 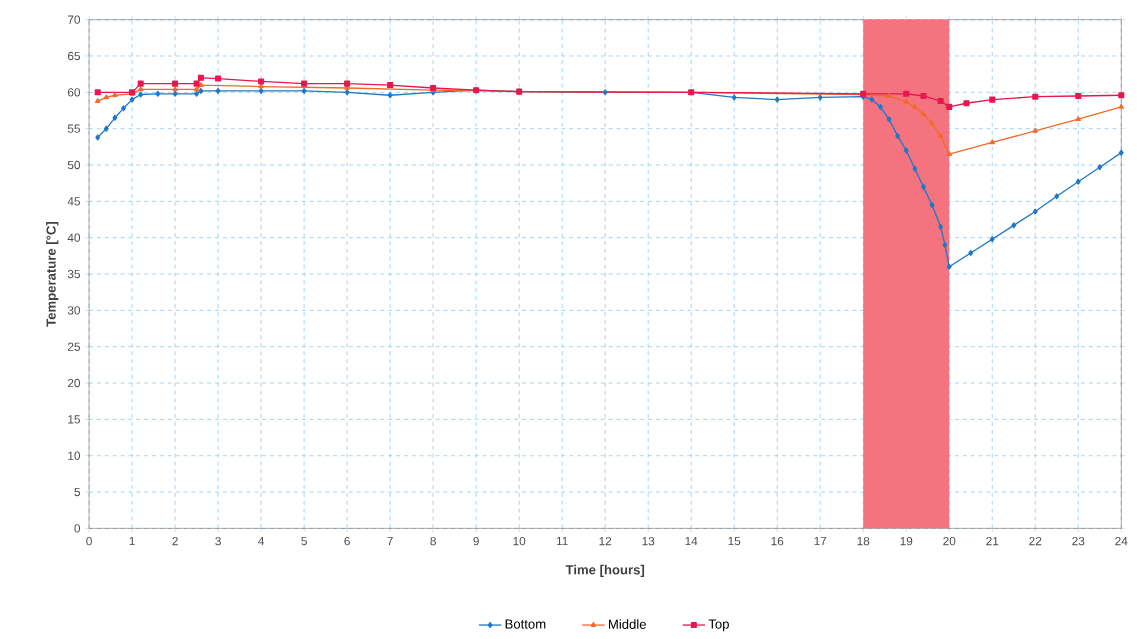 I want to click on y-tick-label: 10, so click(x=74, y=456).